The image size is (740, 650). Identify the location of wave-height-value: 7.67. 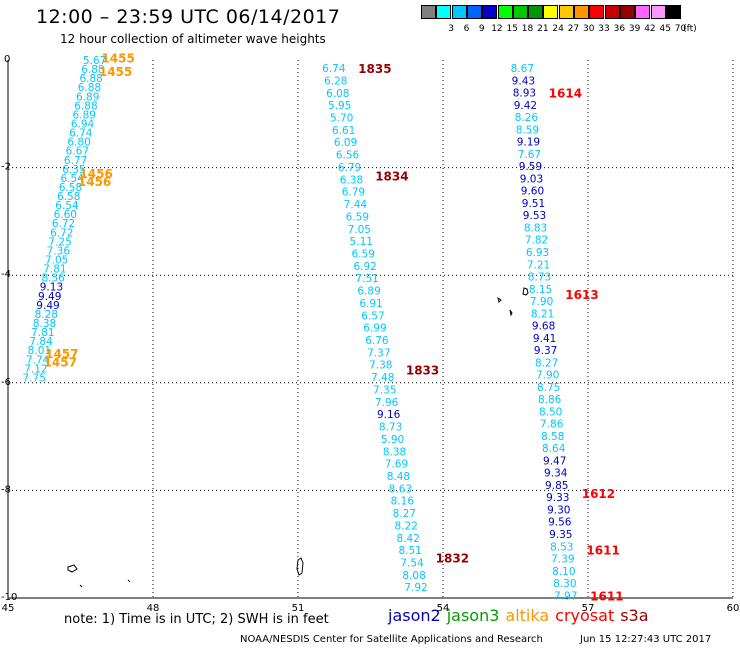
(529, 155).